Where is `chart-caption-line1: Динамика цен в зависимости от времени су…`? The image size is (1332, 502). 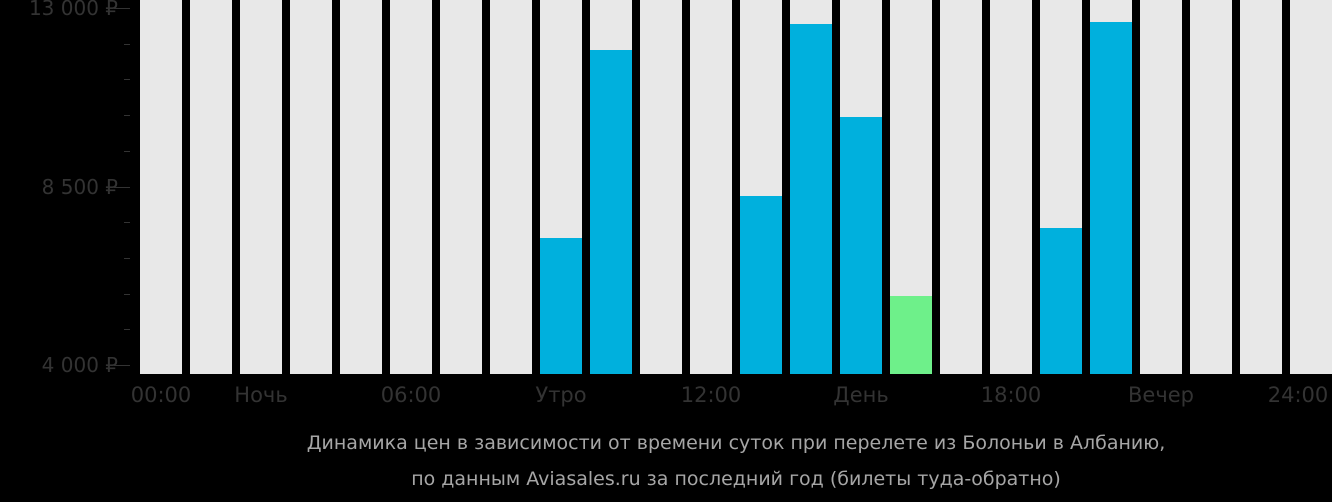
chart-caption-line1: Динамика цен в зависимости от времени су… is located at coordinates (736, 443).